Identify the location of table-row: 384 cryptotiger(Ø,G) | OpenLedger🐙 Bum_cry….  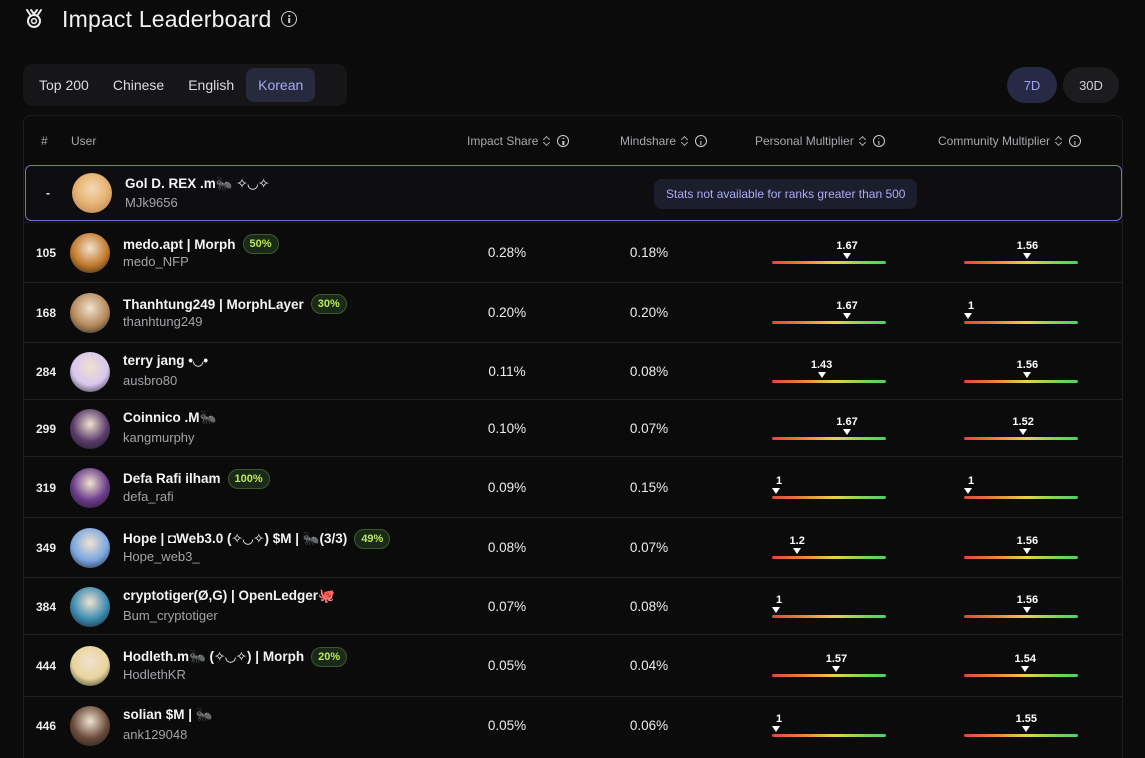
(573, 605).